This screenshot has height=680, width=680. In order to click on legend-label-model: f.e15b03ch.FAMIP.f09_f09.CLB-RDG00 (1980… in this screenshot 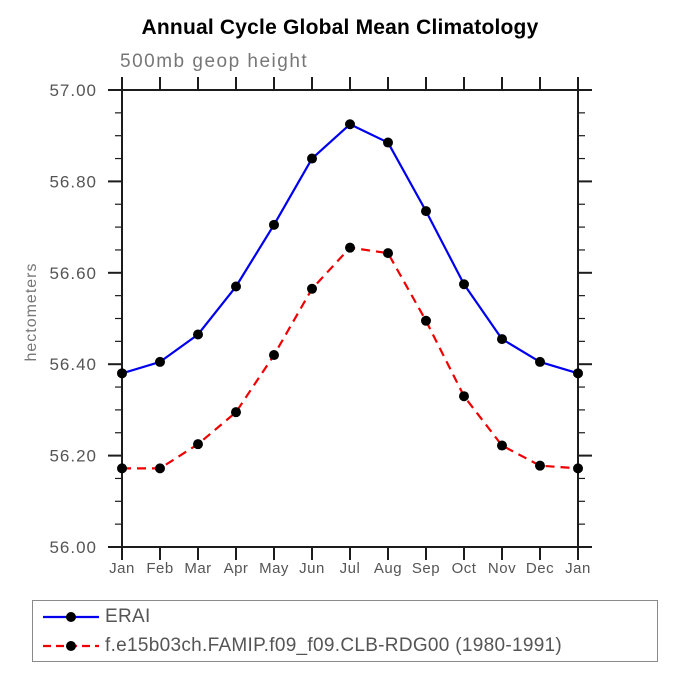, I will do `click(334, 645)`.